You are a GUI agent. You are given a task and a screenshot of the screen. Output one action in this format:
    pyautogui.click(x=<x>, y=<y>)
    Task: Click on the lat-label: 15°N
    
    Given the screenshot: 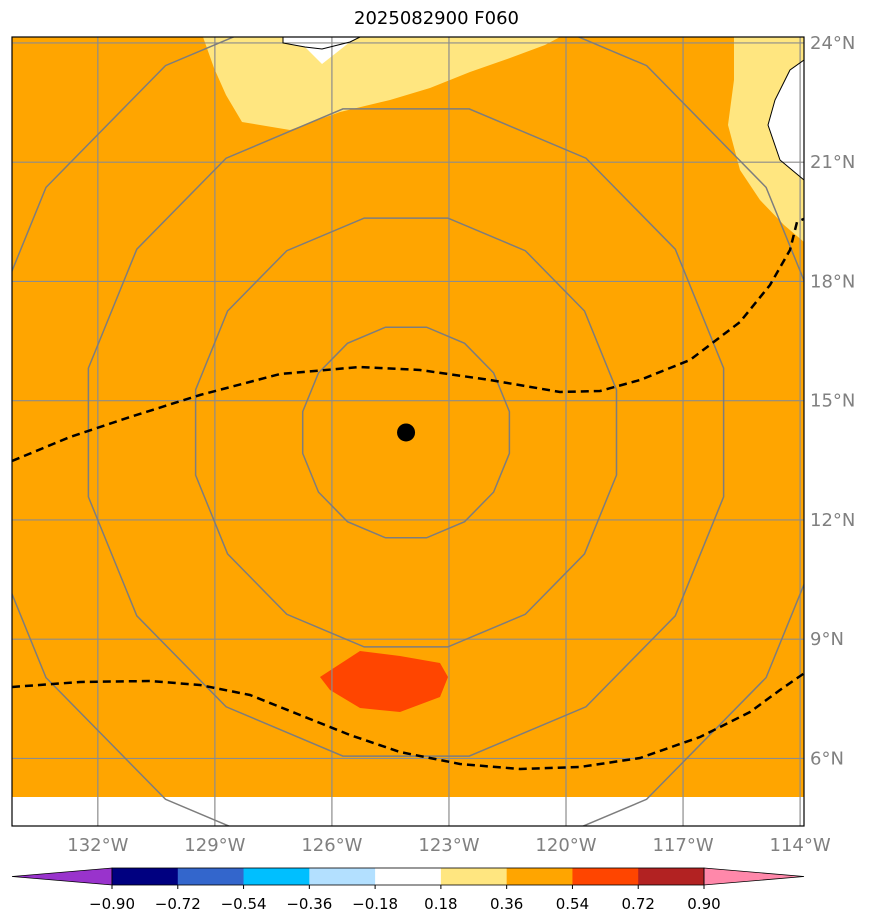 What is the action you would take?
    pyautogui.click(x=832, y=401)
    